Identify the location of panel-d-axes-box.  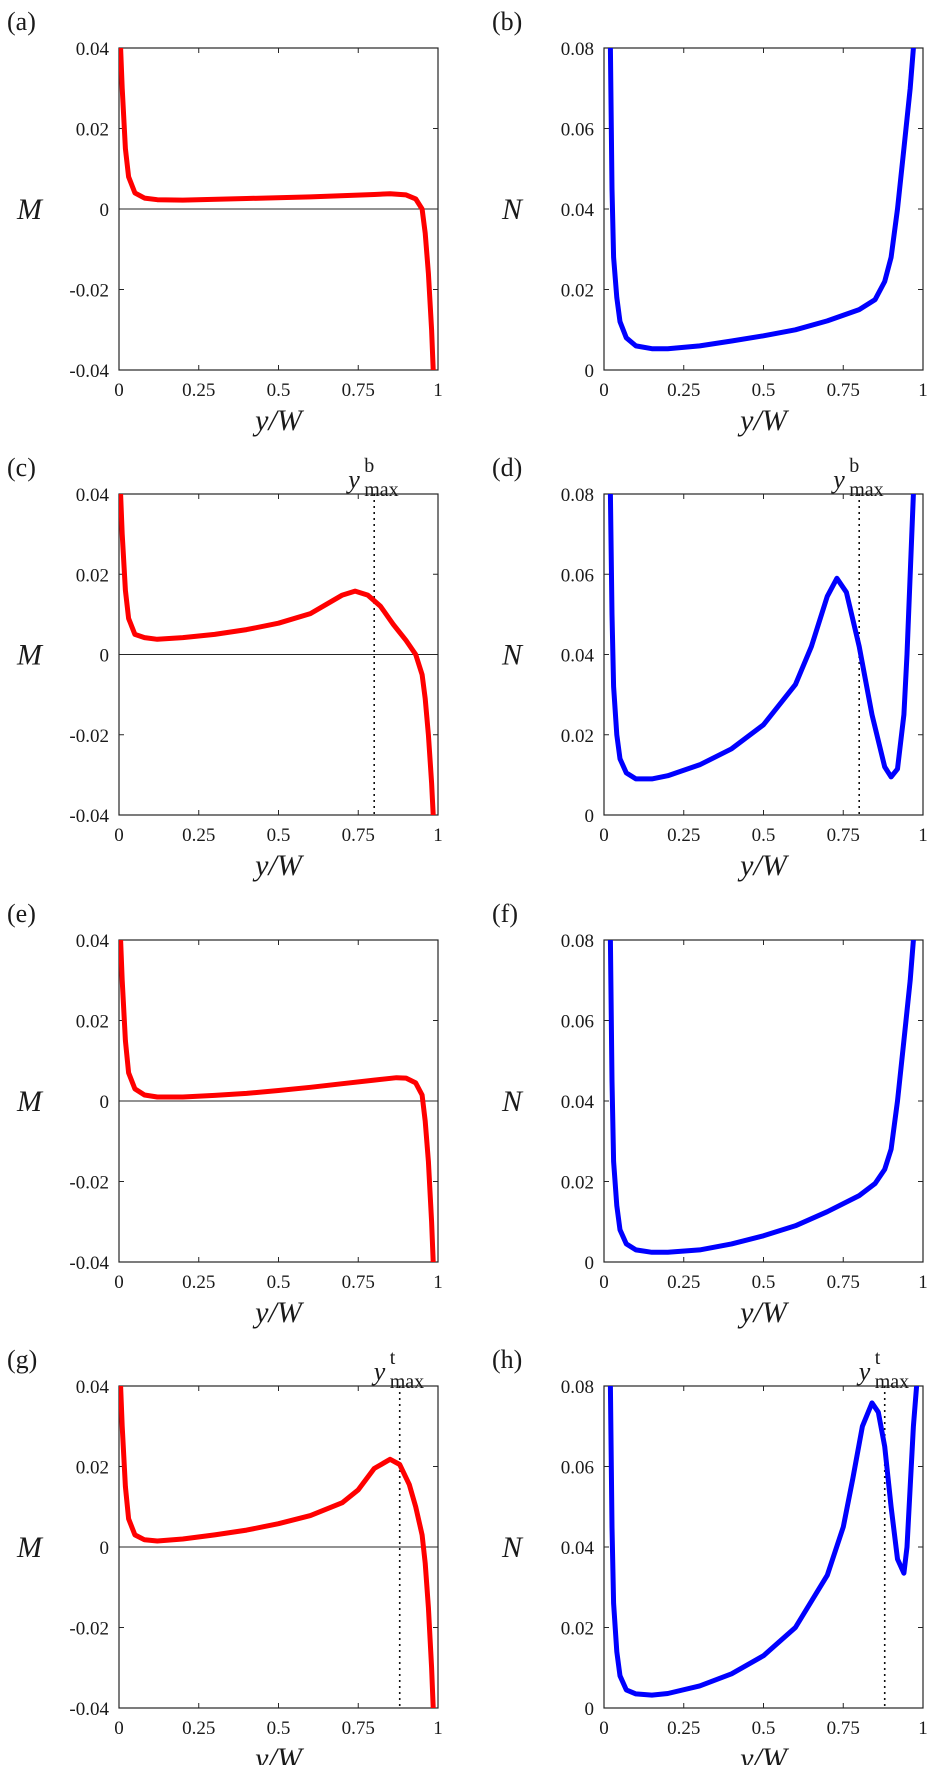
(763, 654).